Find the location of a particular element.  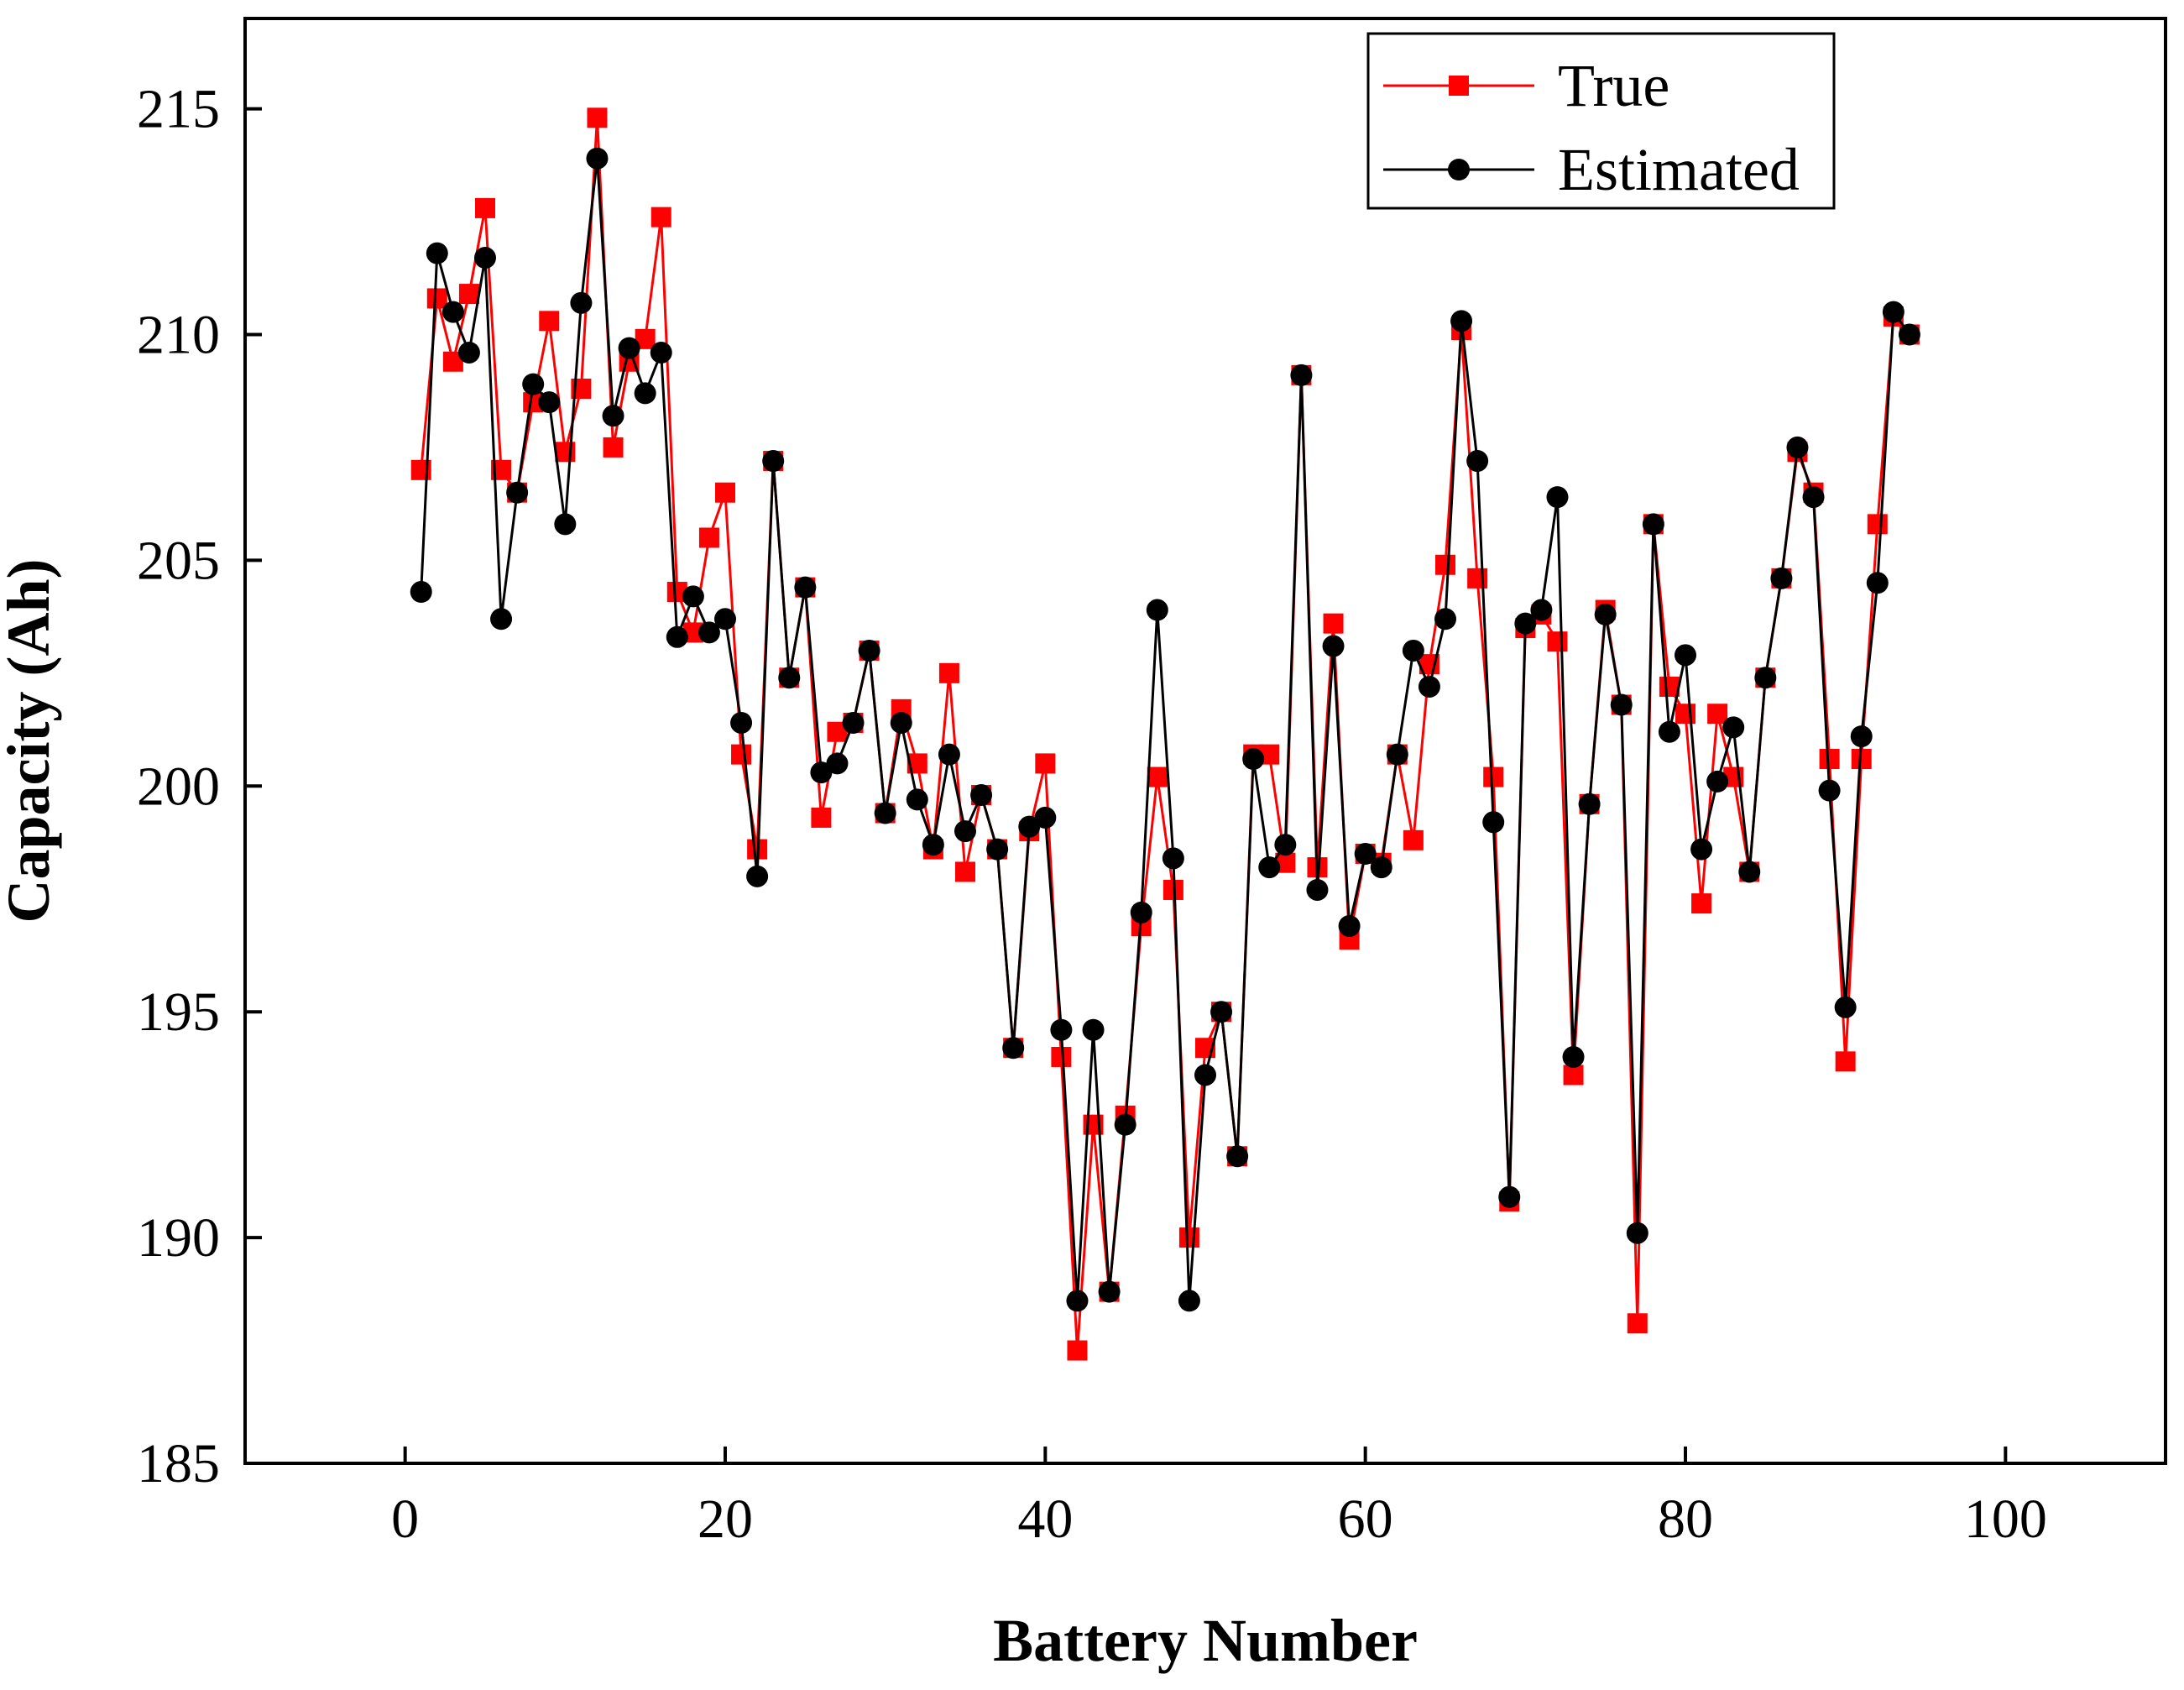

legend-label-estimated: Estimated is located at coordinates (1679, 169).